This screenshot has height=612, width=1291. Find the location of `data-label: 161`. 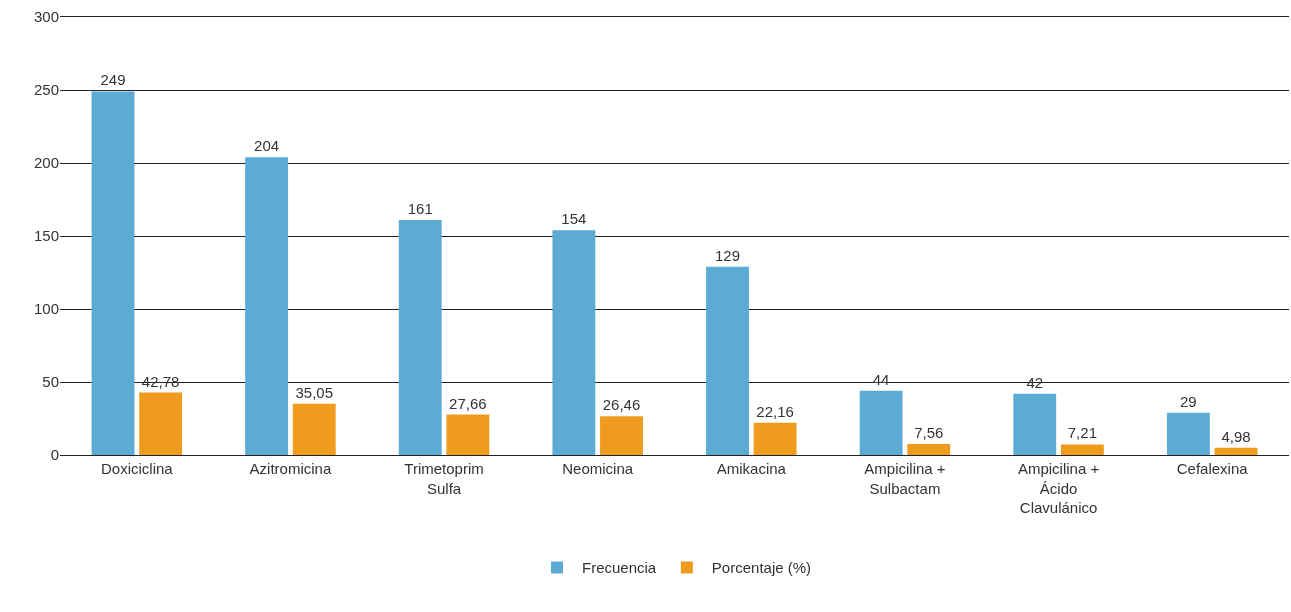

data-label: 161 is located at coordinates (420, 208).